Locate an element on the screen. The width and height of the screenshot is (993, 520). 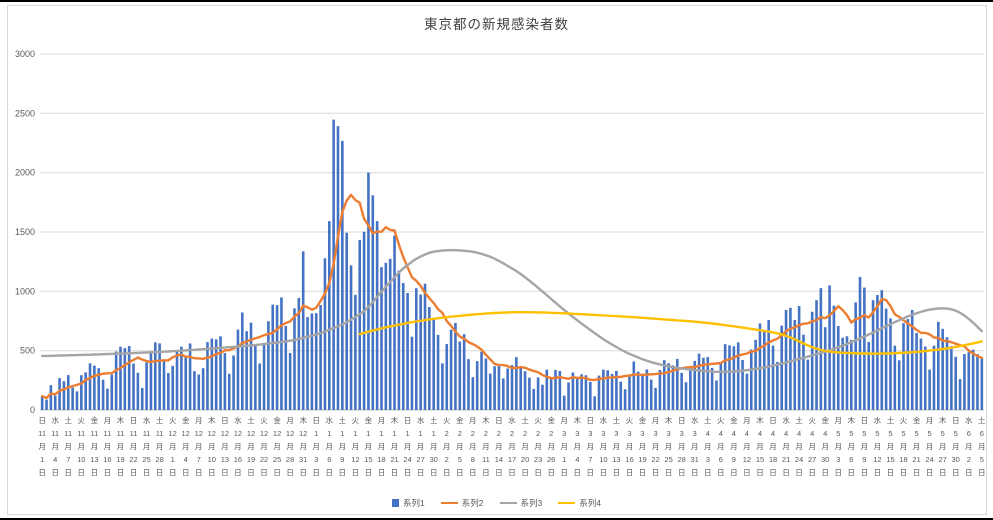
chart-title: 東京都の新規感染者数 is located at coordinates (496, 24).